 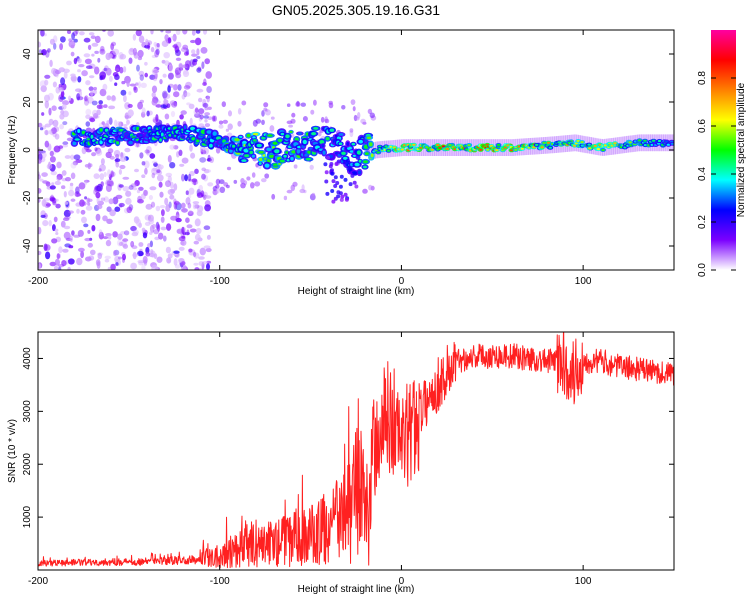 What do you see at coordinates (356, 10) in the screenshot?
I see `figure-title: GN05.2025.305.19.16.G31` at bounding box center [356, 10].